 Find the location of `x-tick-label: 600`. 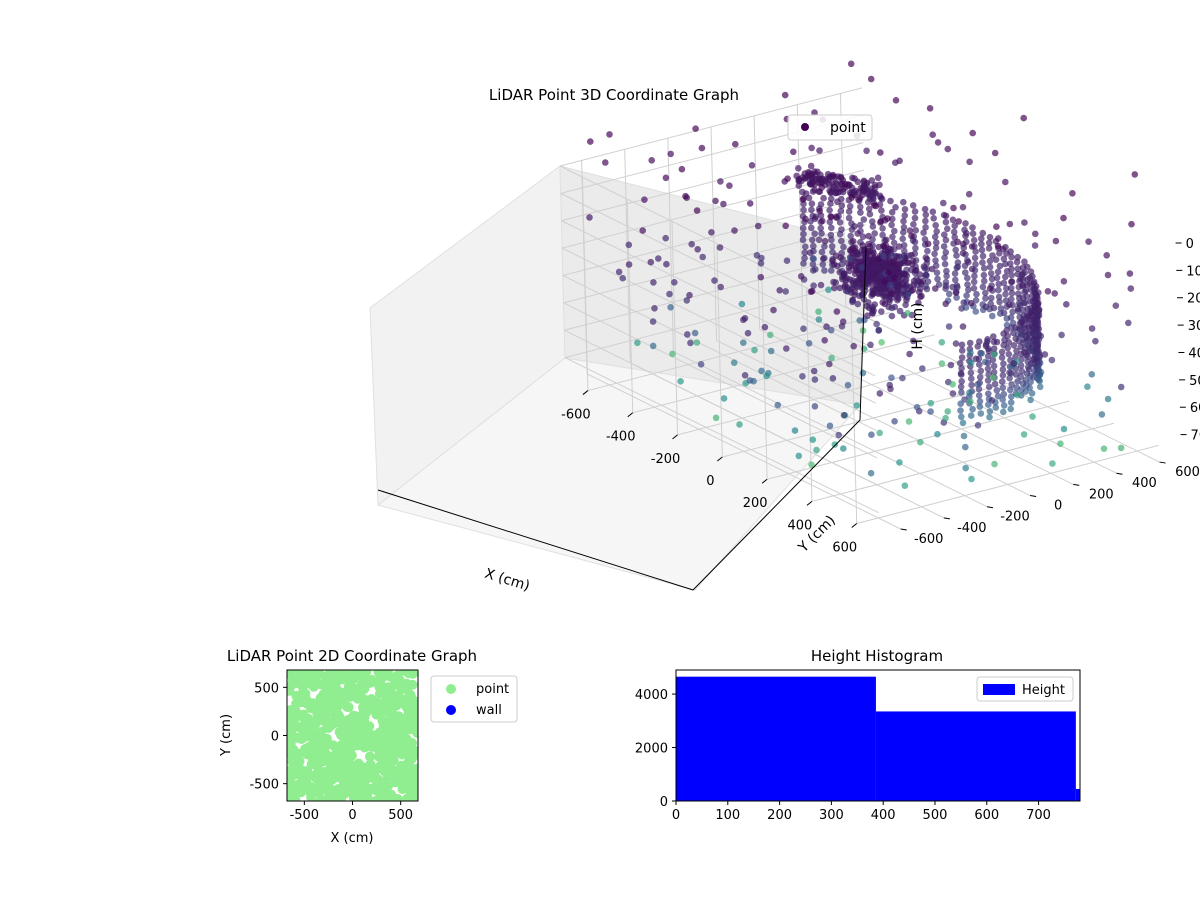

x-tick-label: 600 is located at coordinates (844, 548).